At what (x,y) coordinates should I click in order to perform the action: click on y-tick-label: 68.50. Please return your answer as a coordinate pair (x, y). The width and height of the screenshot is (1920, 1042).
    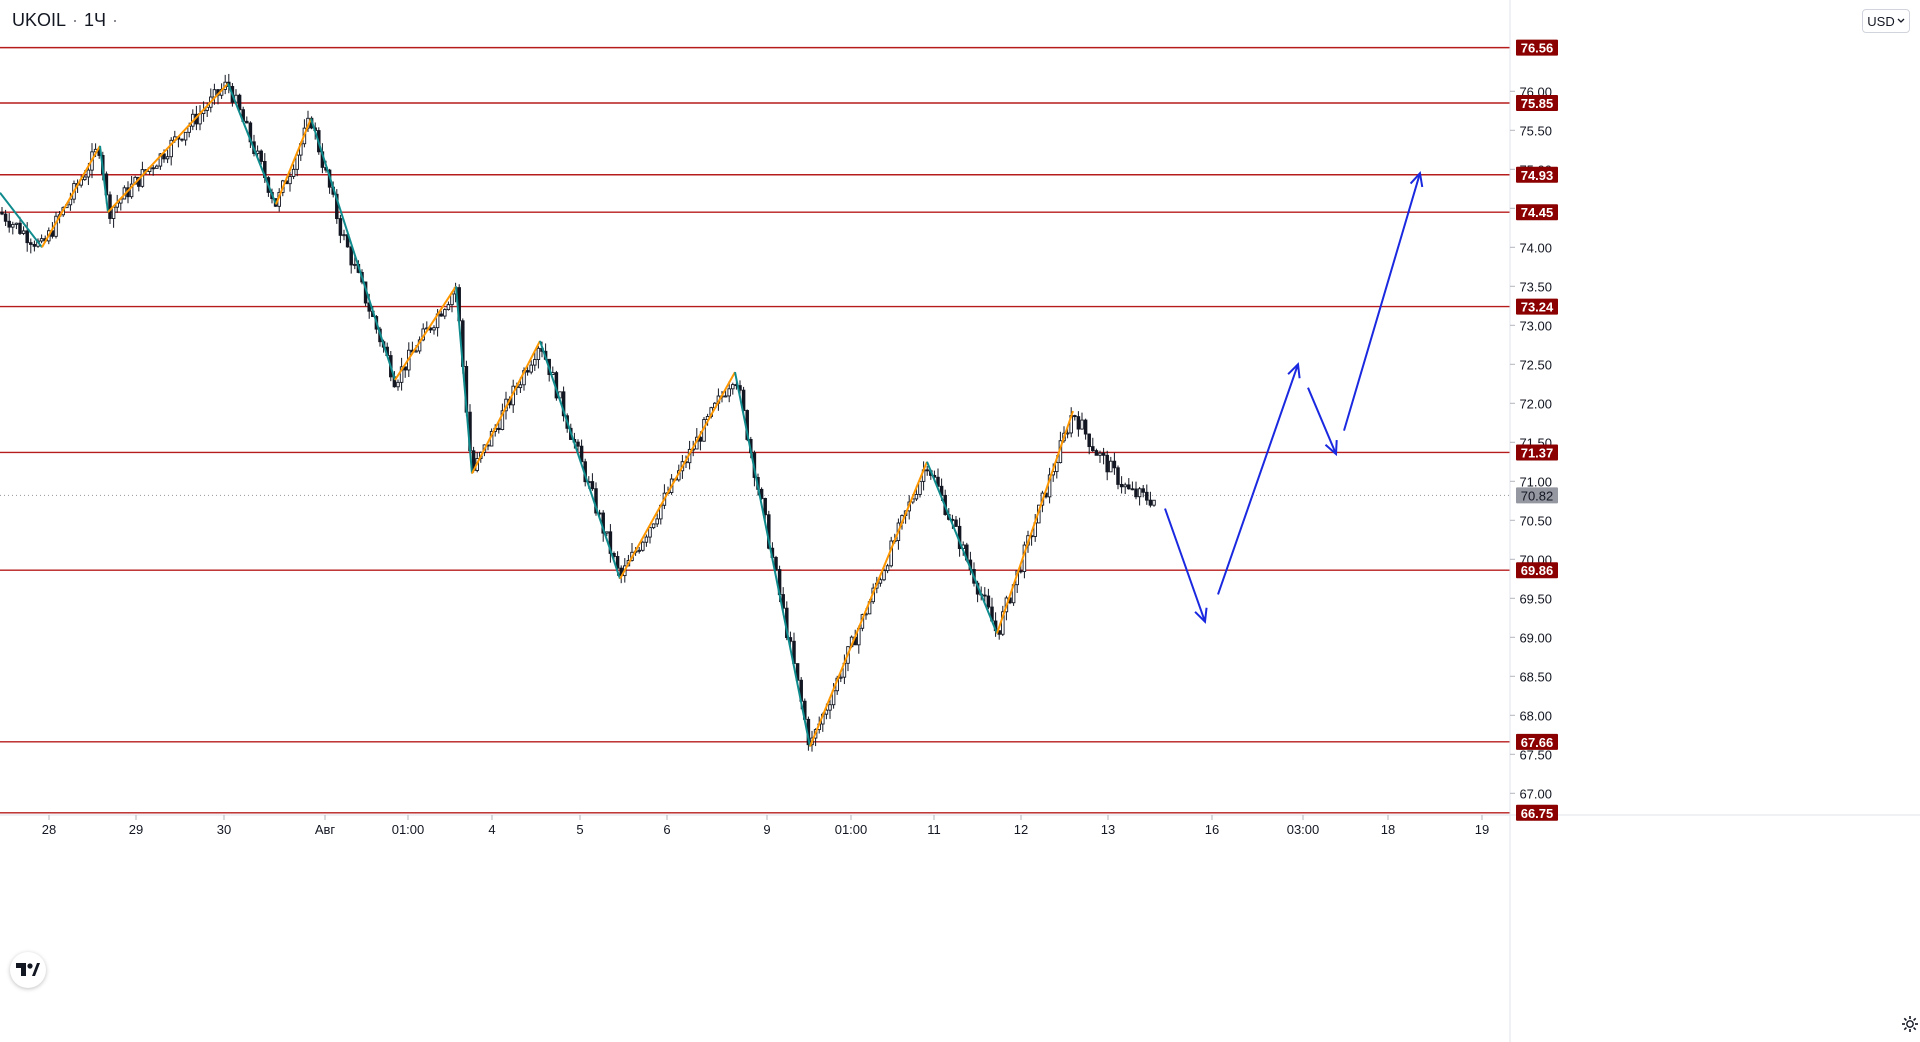
    Looking at the image, I should click on (1535, 676).